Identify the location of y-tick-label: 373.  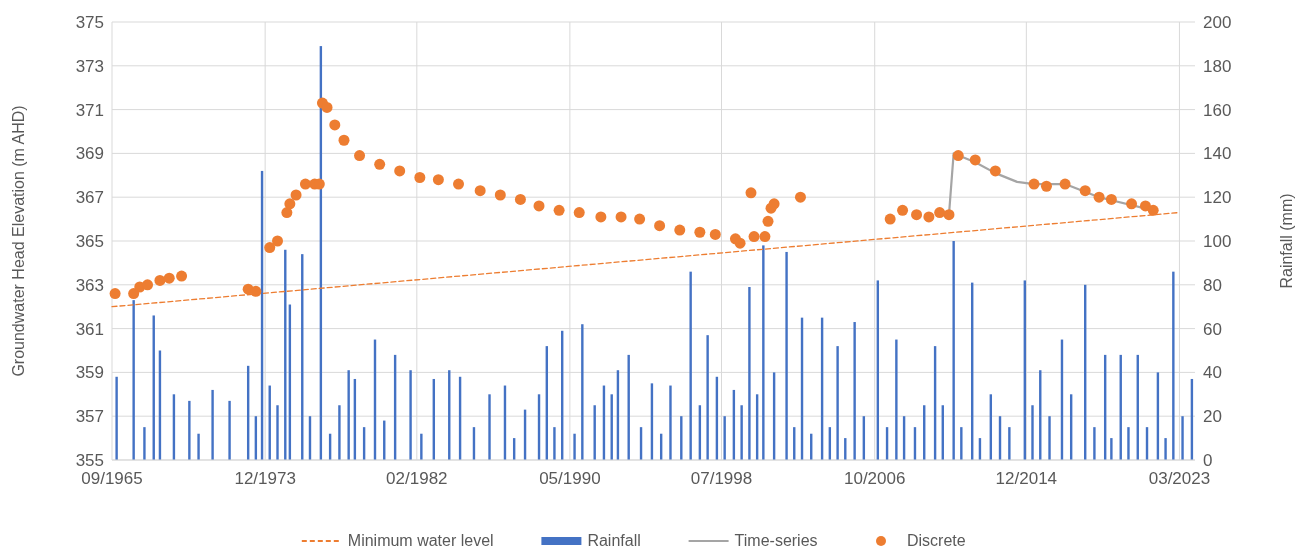
(89, 66).